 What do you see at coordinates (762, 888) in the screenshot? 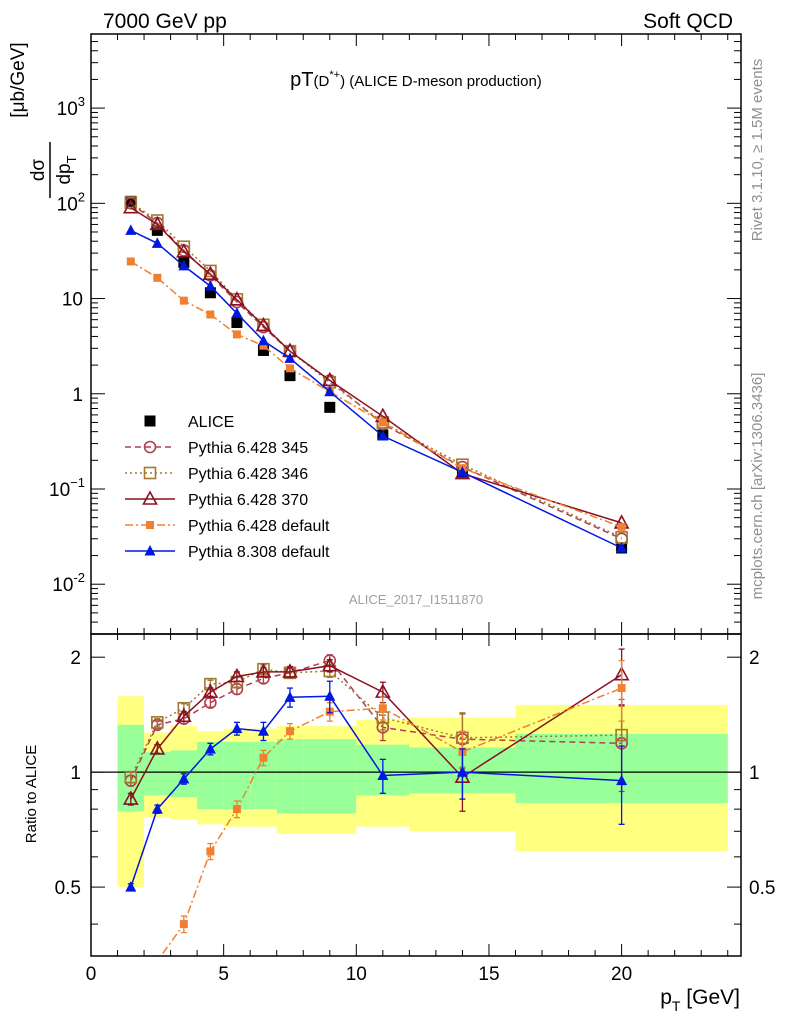
I see `ratio-y-tick-label-right-0.5: 0.5` at bounding box center [762, 888].